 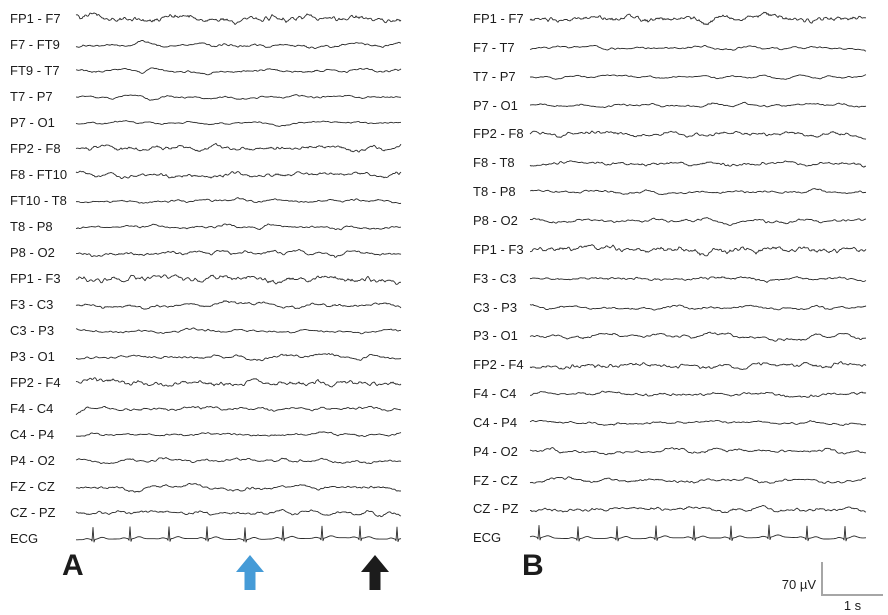 I want to click on scale-bar, so click(x=852, y=579).